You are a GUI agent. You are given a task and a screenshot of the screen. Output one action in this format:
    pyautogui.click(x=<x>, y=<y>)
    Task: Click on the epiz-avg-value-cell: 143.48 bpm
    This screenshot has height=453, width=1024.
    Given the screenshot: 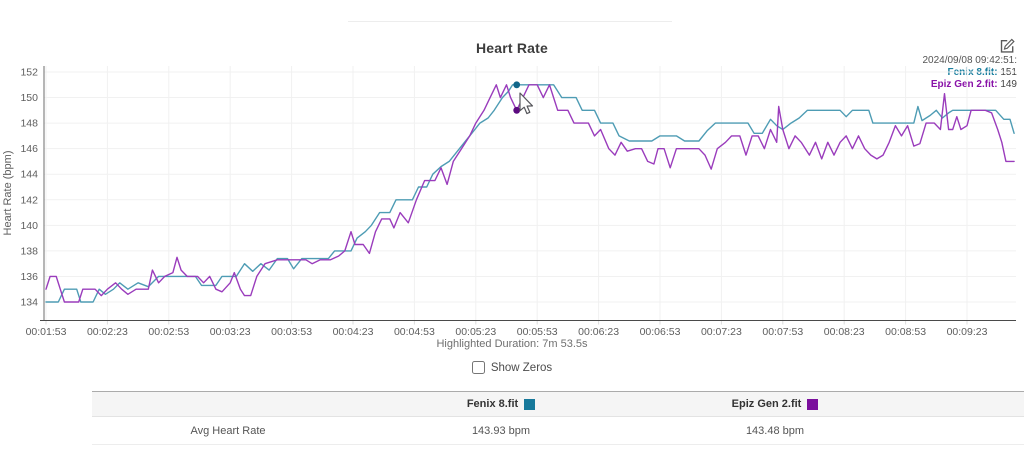 What is the action you would take?
    pyautogui.click(x=775, y=430)
    